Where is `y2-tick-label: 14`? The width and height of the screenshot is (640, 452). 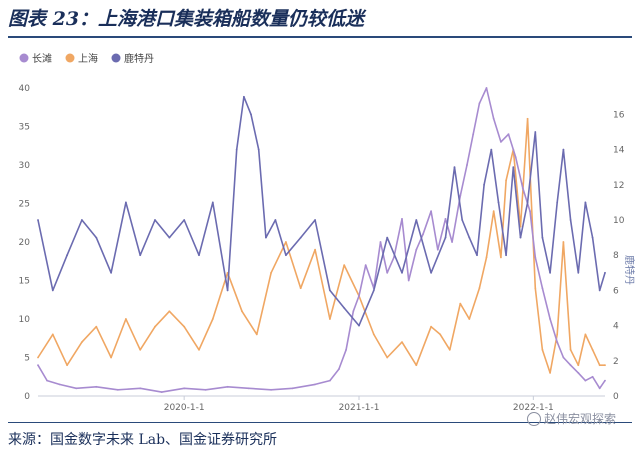 y2-tick-label: 14 is located at coordinates (619, 151).